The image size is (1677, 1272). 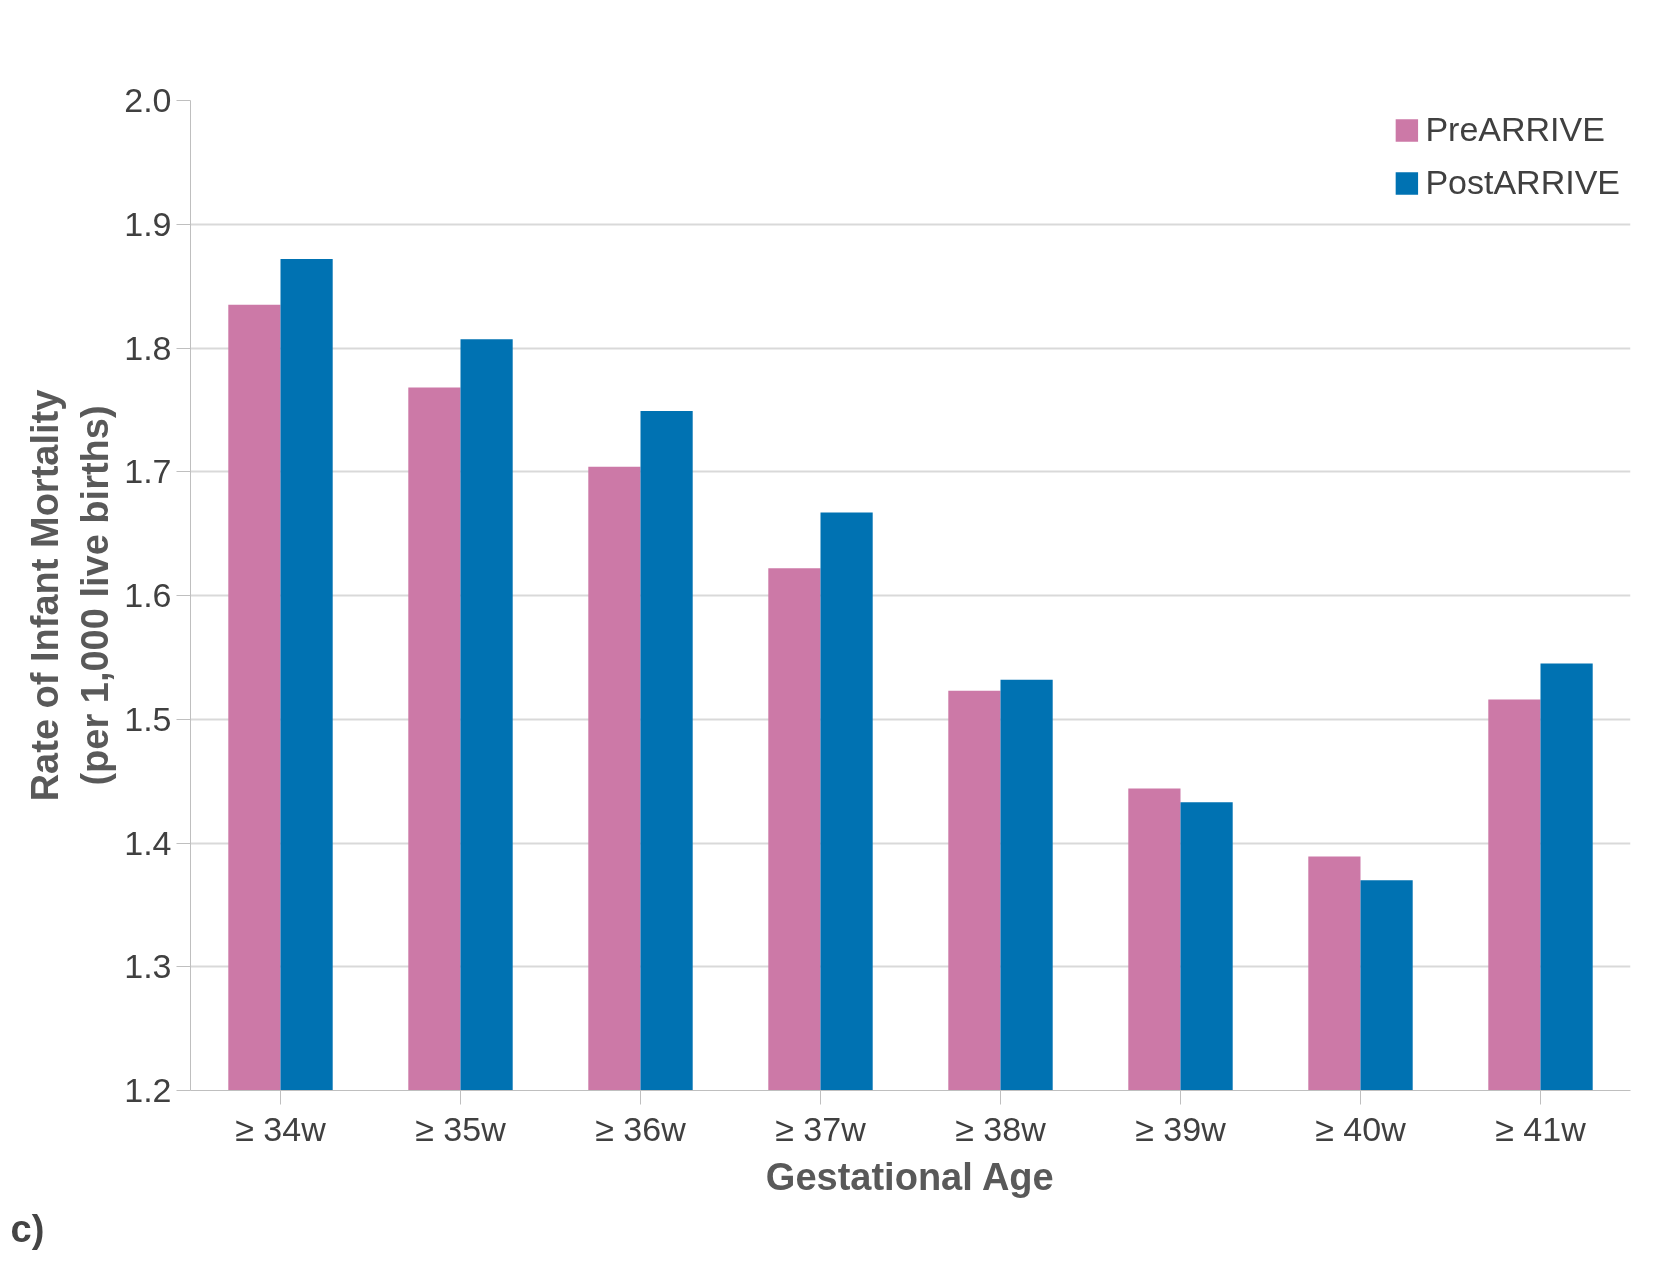 I want to click on y-tick-label: 1.8, so click(x=148, y=347).